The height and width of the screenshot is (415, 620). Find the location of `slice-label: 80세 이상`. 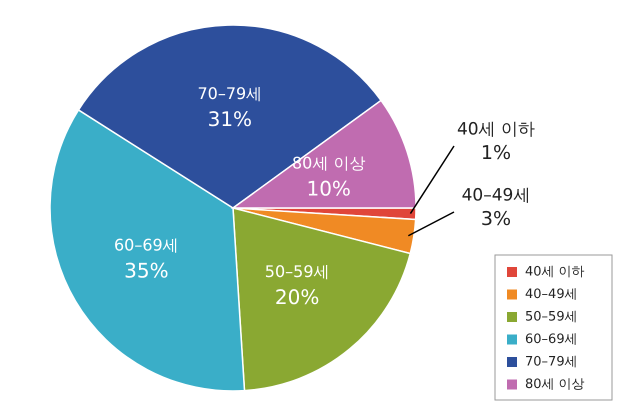

slice-label: 80세 이상 is located at coordinates (329, 162).